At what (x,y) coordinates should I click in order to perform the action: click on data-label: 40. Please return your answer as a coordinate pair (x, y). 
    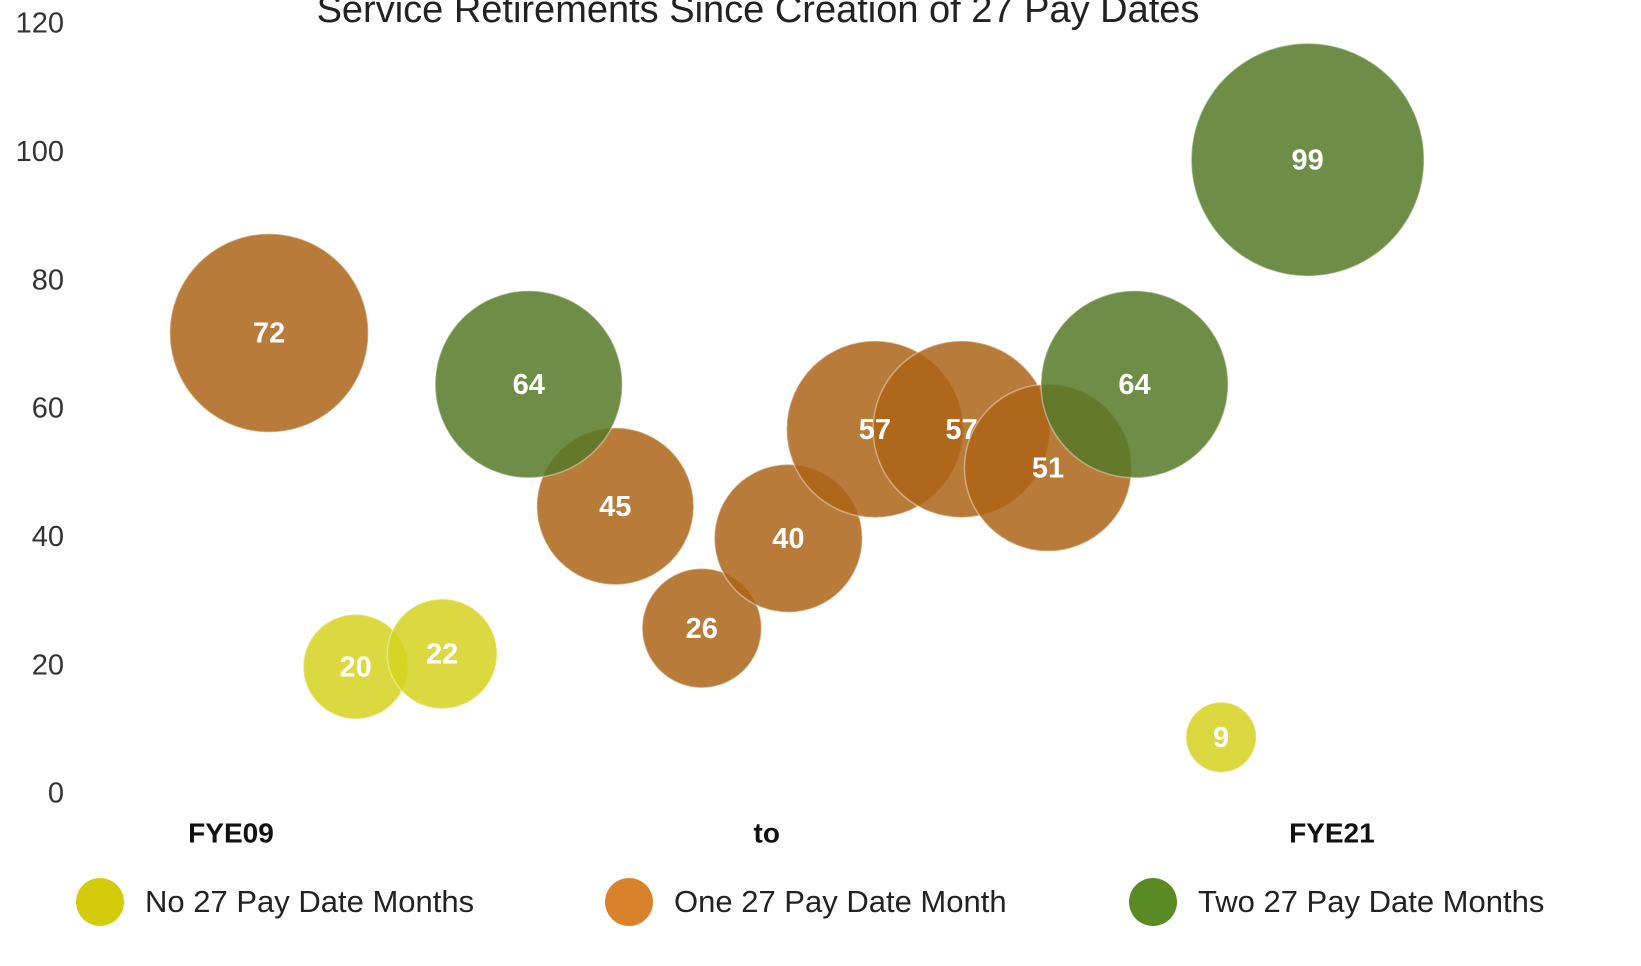
    Looking at the image, I should click on (788, 539).